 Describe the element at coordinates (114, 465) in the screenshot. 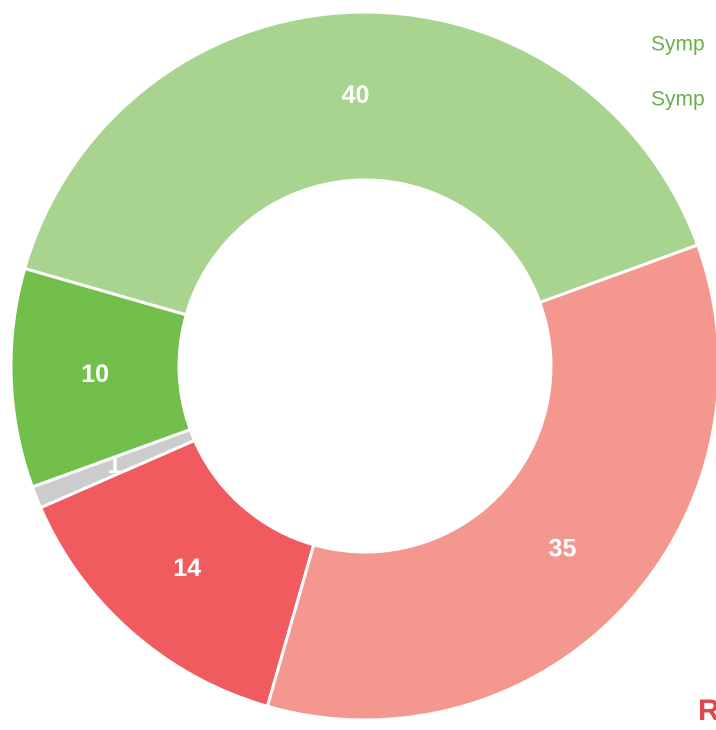

I see `data-label: 1` at that location.